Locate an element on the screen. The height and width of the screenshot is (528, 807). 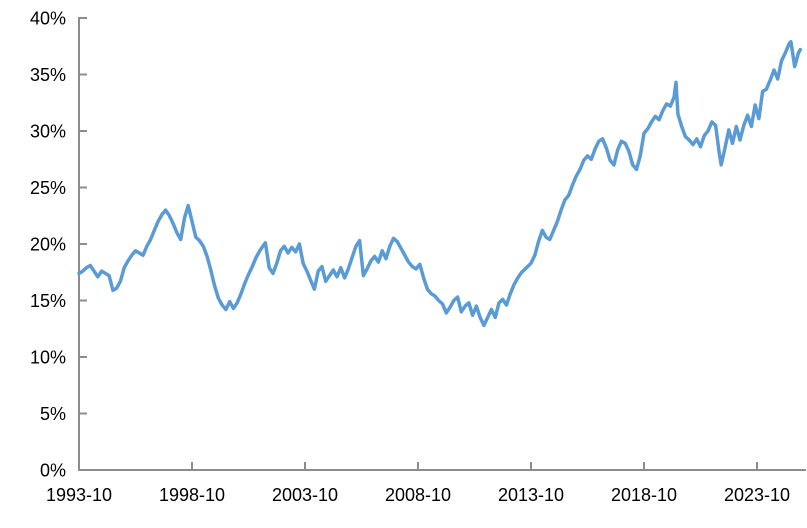
x-tick-label: 1993-10 is located at coordinates (79, 495).